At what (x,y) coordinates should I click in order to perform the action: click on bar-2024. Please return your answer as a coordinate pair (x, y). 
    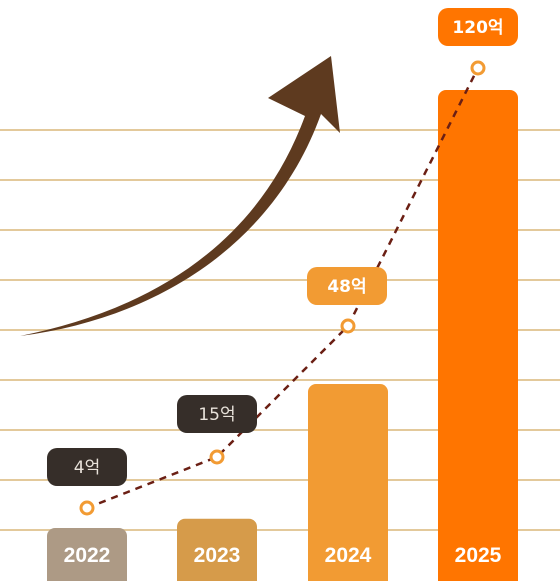
    Looking at the image, I should click on (348, 482).